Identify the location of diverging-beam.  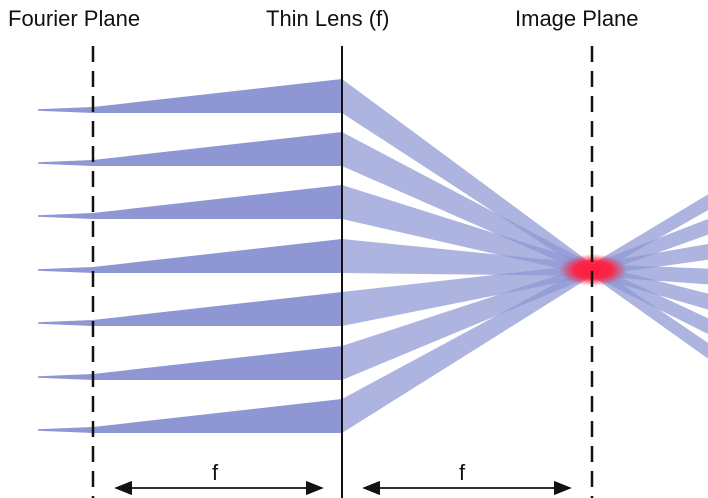
(650, 235).